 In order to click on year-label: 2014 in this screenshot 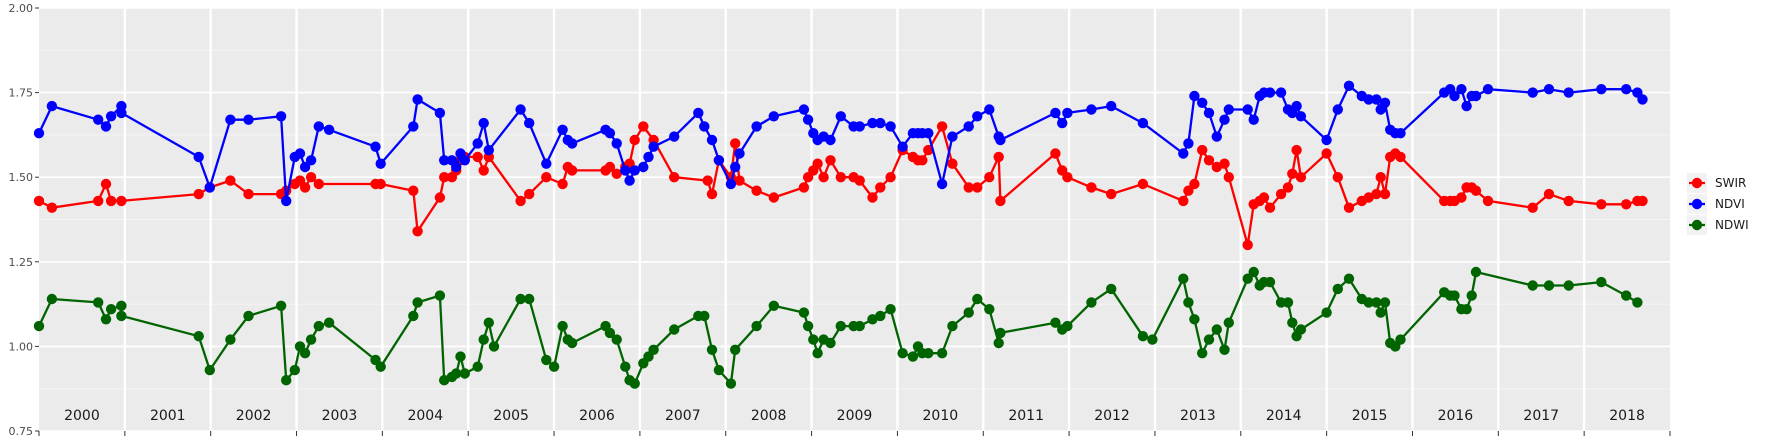, I will do `click(1284, 416)`.